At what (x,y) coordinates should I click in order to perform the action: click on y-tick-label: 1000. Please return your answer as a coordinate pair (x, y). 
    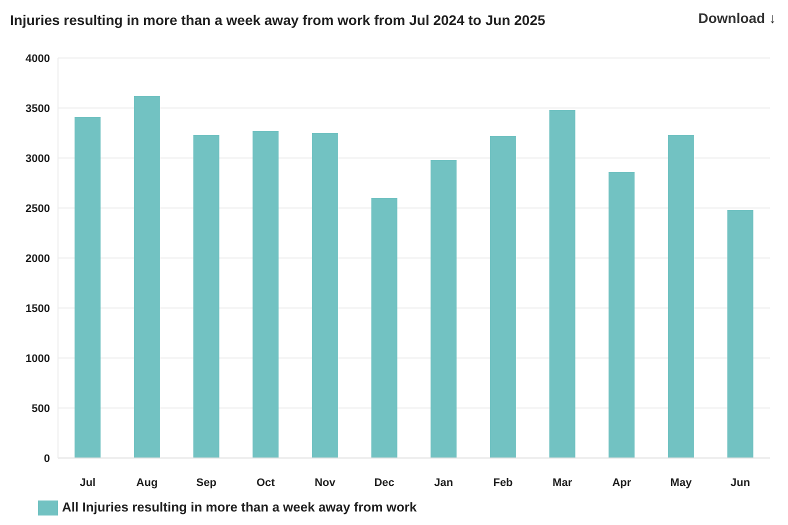
    Looking at the image, I should click on (38, 358).